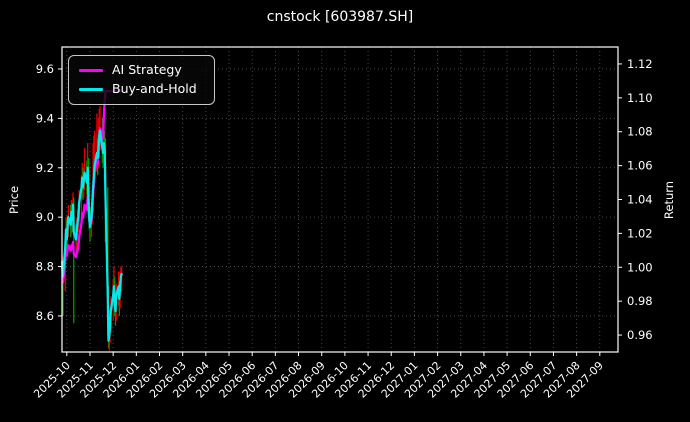 This screenshot has width=690, height=422. What do you see at coordinates (91, 89) in the screenshot?
I see `buy-and-hold-line-swatch` at bounding box center [91, 89].